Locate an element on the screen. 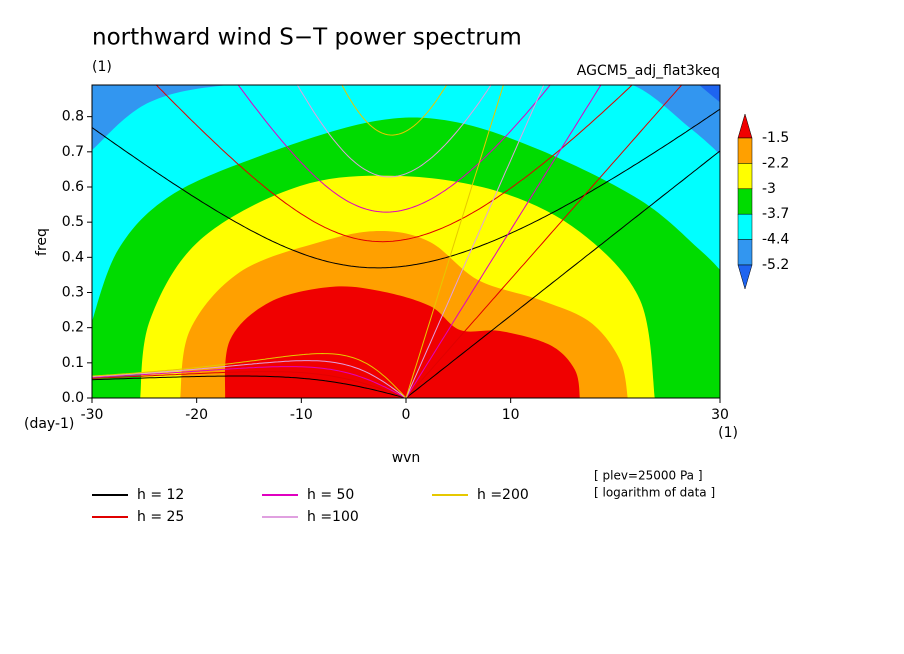  experiment-label: AGCM5_adj_flat3keq is located at coordinates (648, 71).